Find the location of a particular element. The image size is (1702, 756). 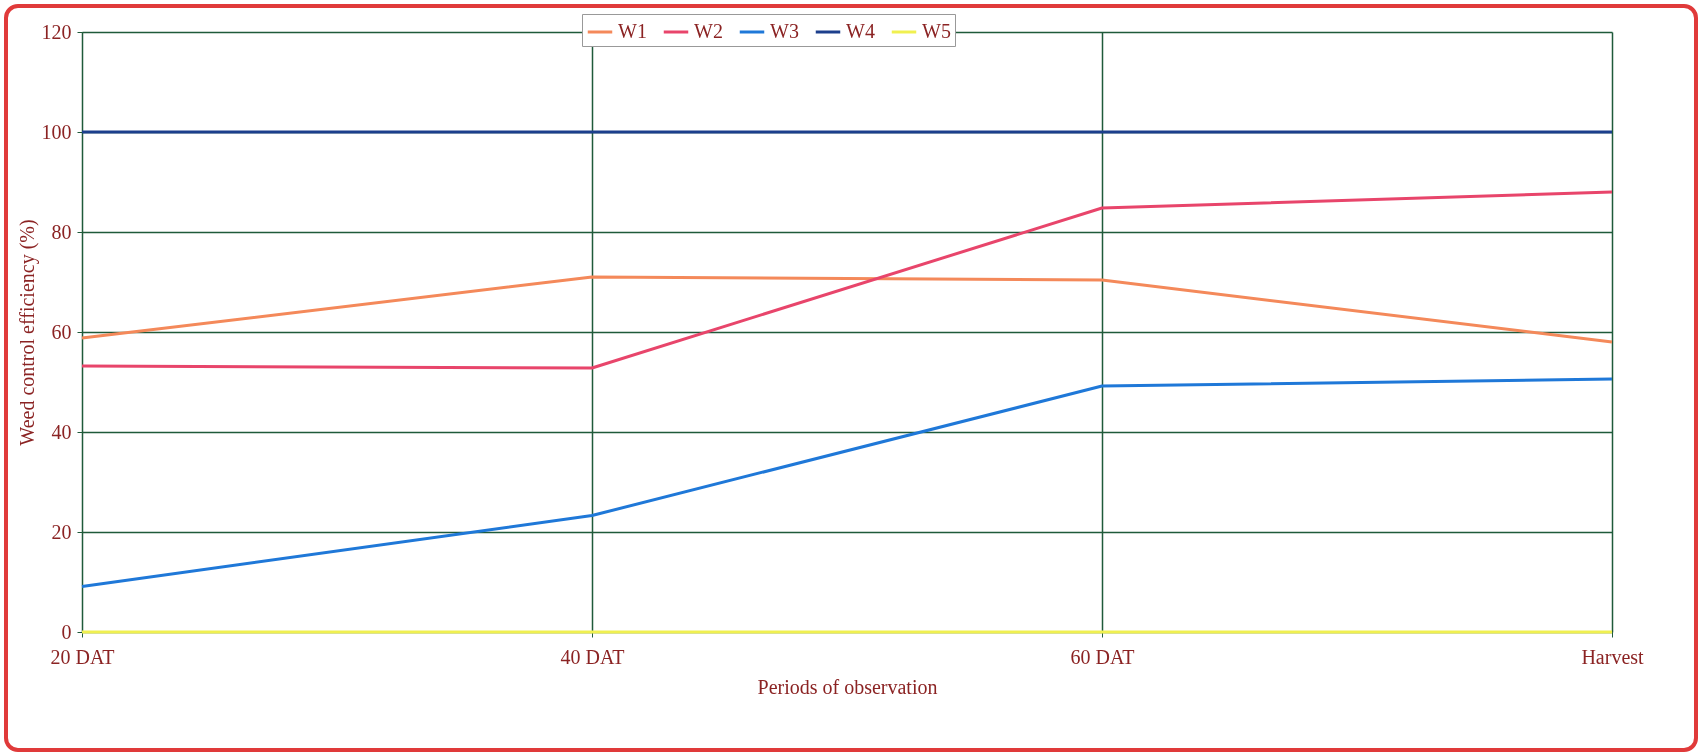

y-tick-label: 0 is located at coordinates (66, 631).